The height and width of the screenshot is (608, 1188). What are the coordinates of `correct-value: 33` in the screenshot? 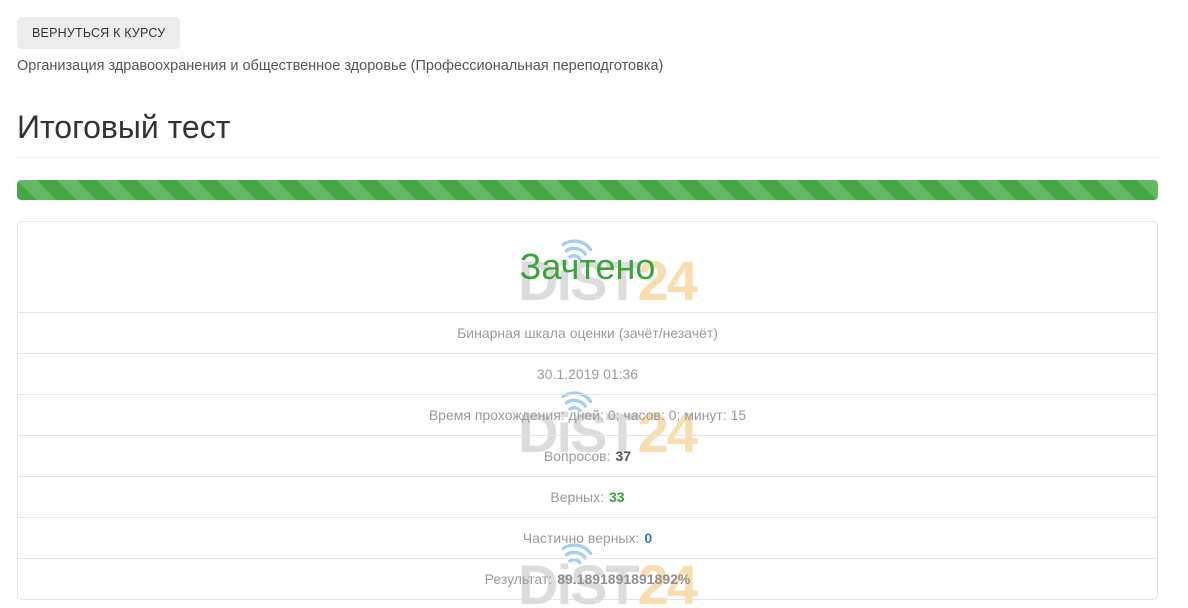 It's located at (617, 497).